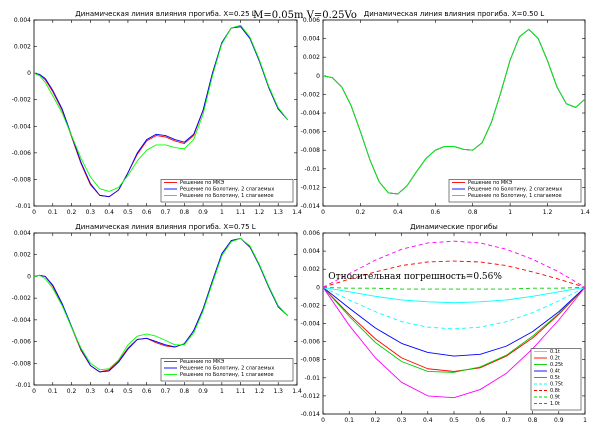 Image resolution: width=598 pixels, height=429 pixels. I want to click on x-tick-label: 0.6, so click(480, 420).